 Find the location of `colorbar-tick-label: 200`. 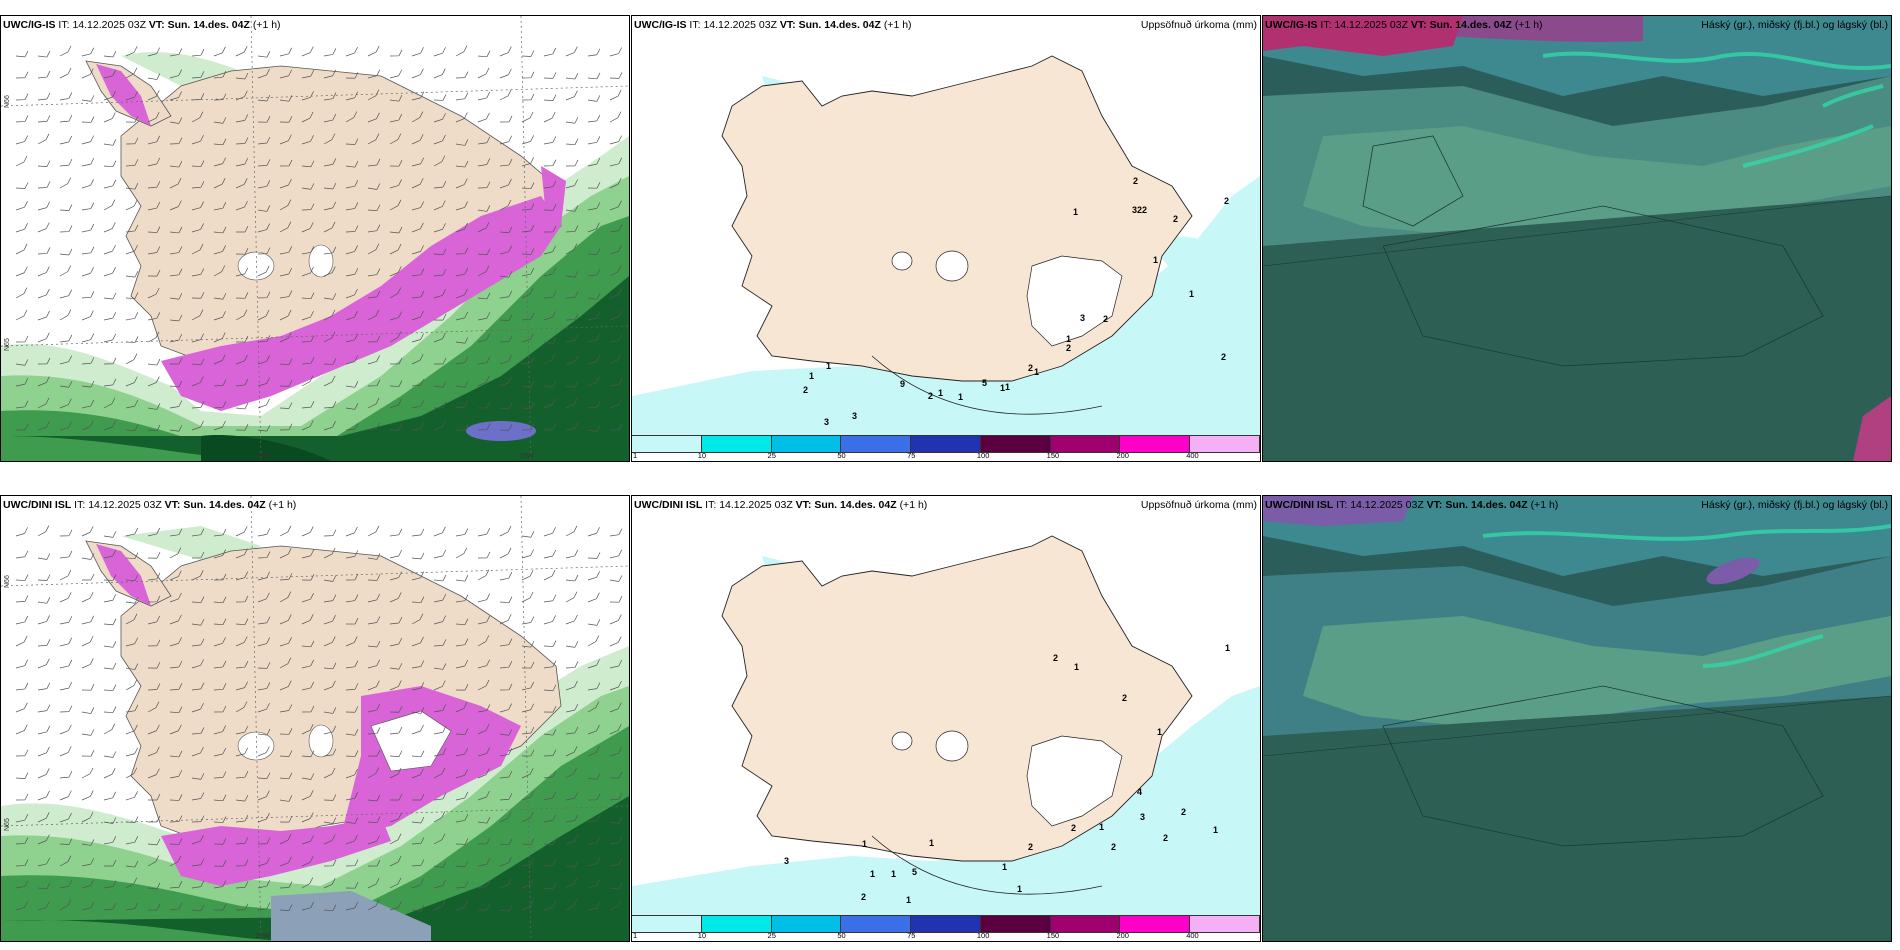

colorbar-tick-label: 200 is located at coordinates (1122, 455).